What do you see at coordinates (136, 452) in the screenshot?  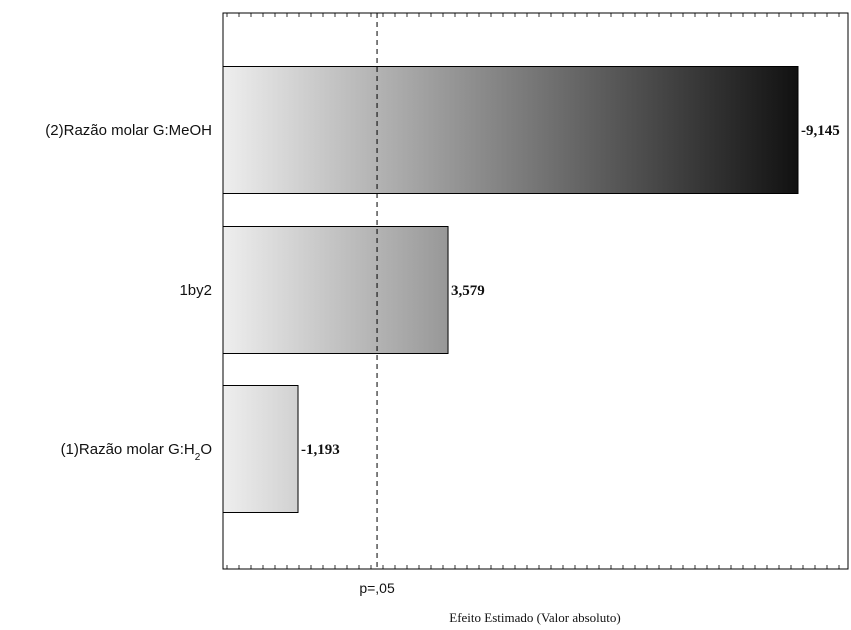 I see `category-label-3: (1)Razão molar G:H2O` at bounding box center [136, 452].